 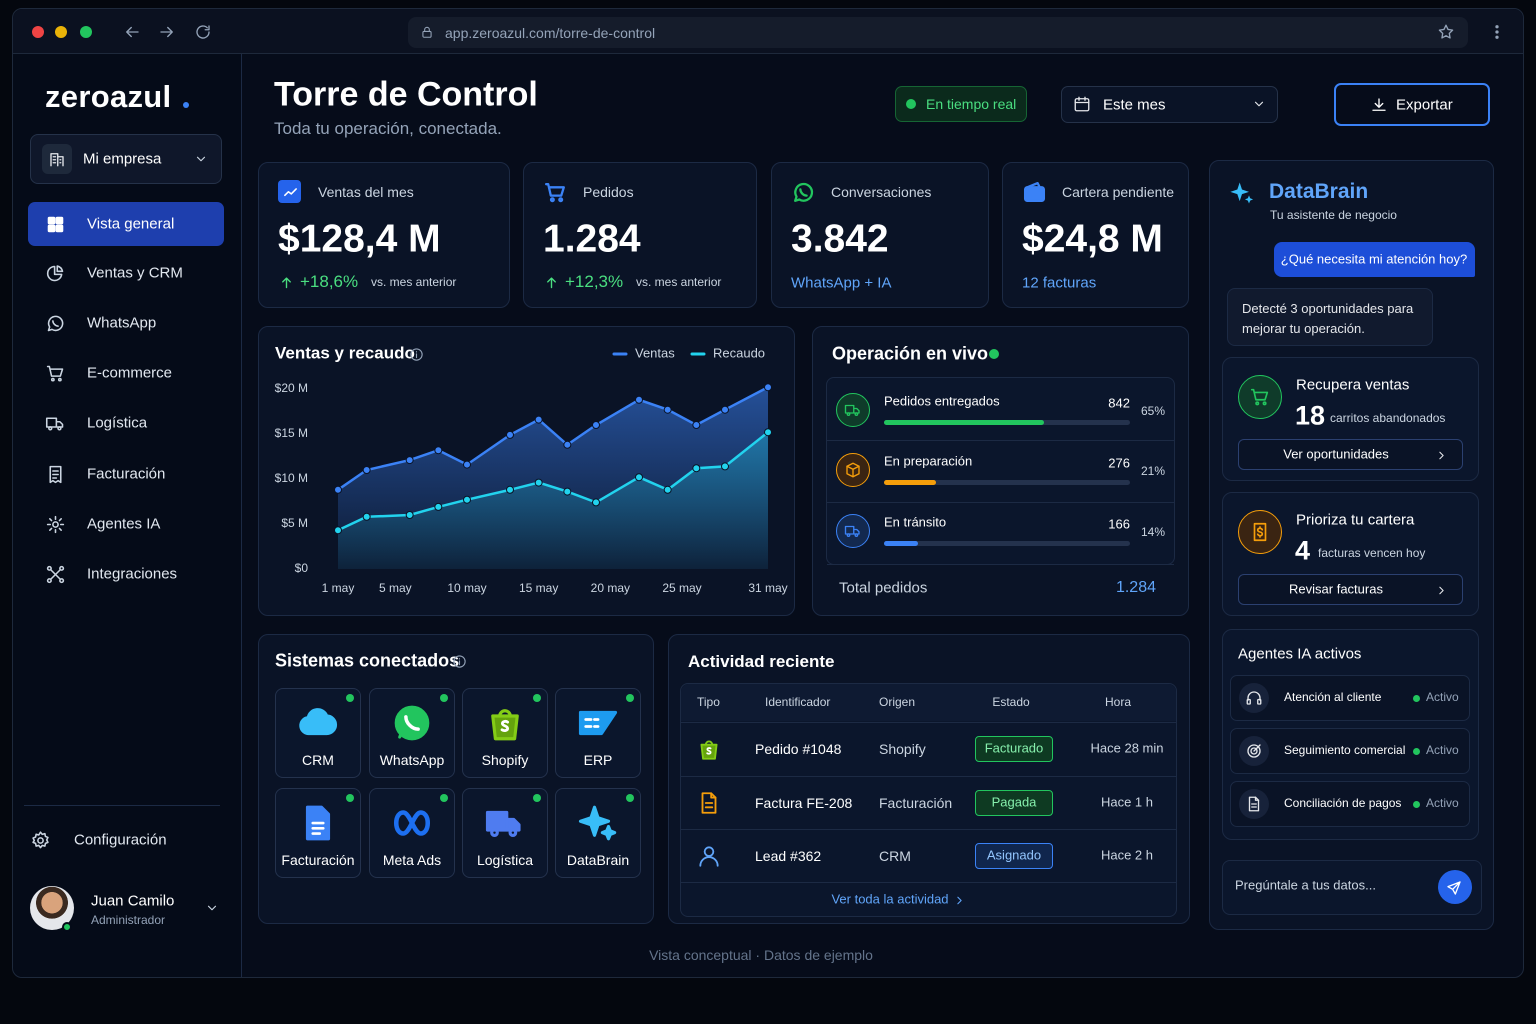 What do you see at coordinates (1424, 105) in the screenshot?
I see `export-label: Exportar` at bounding box center [1424, 105].